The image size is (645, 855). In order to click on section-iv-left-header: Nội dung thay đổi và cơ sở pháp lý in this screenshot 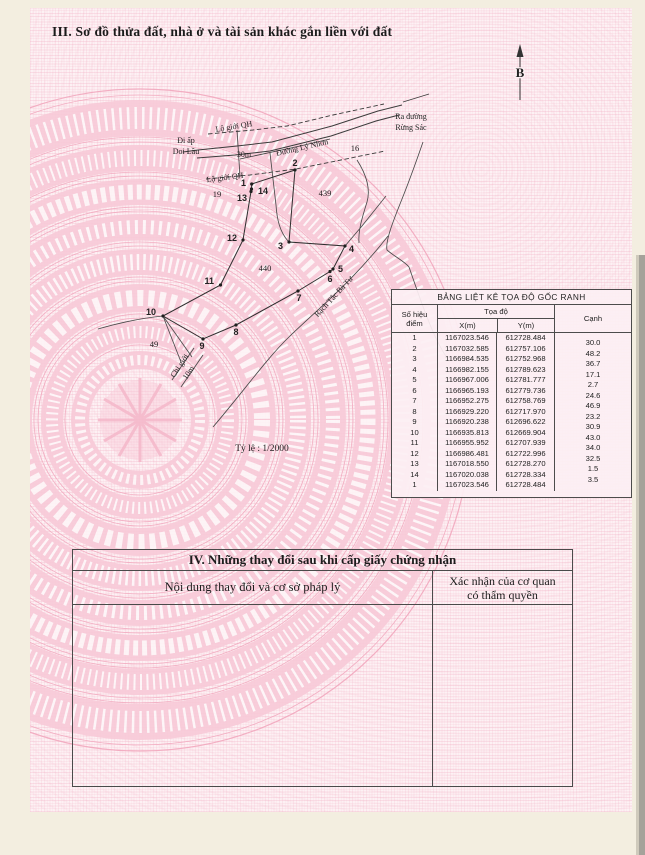, I will do `click(253, 587)`.